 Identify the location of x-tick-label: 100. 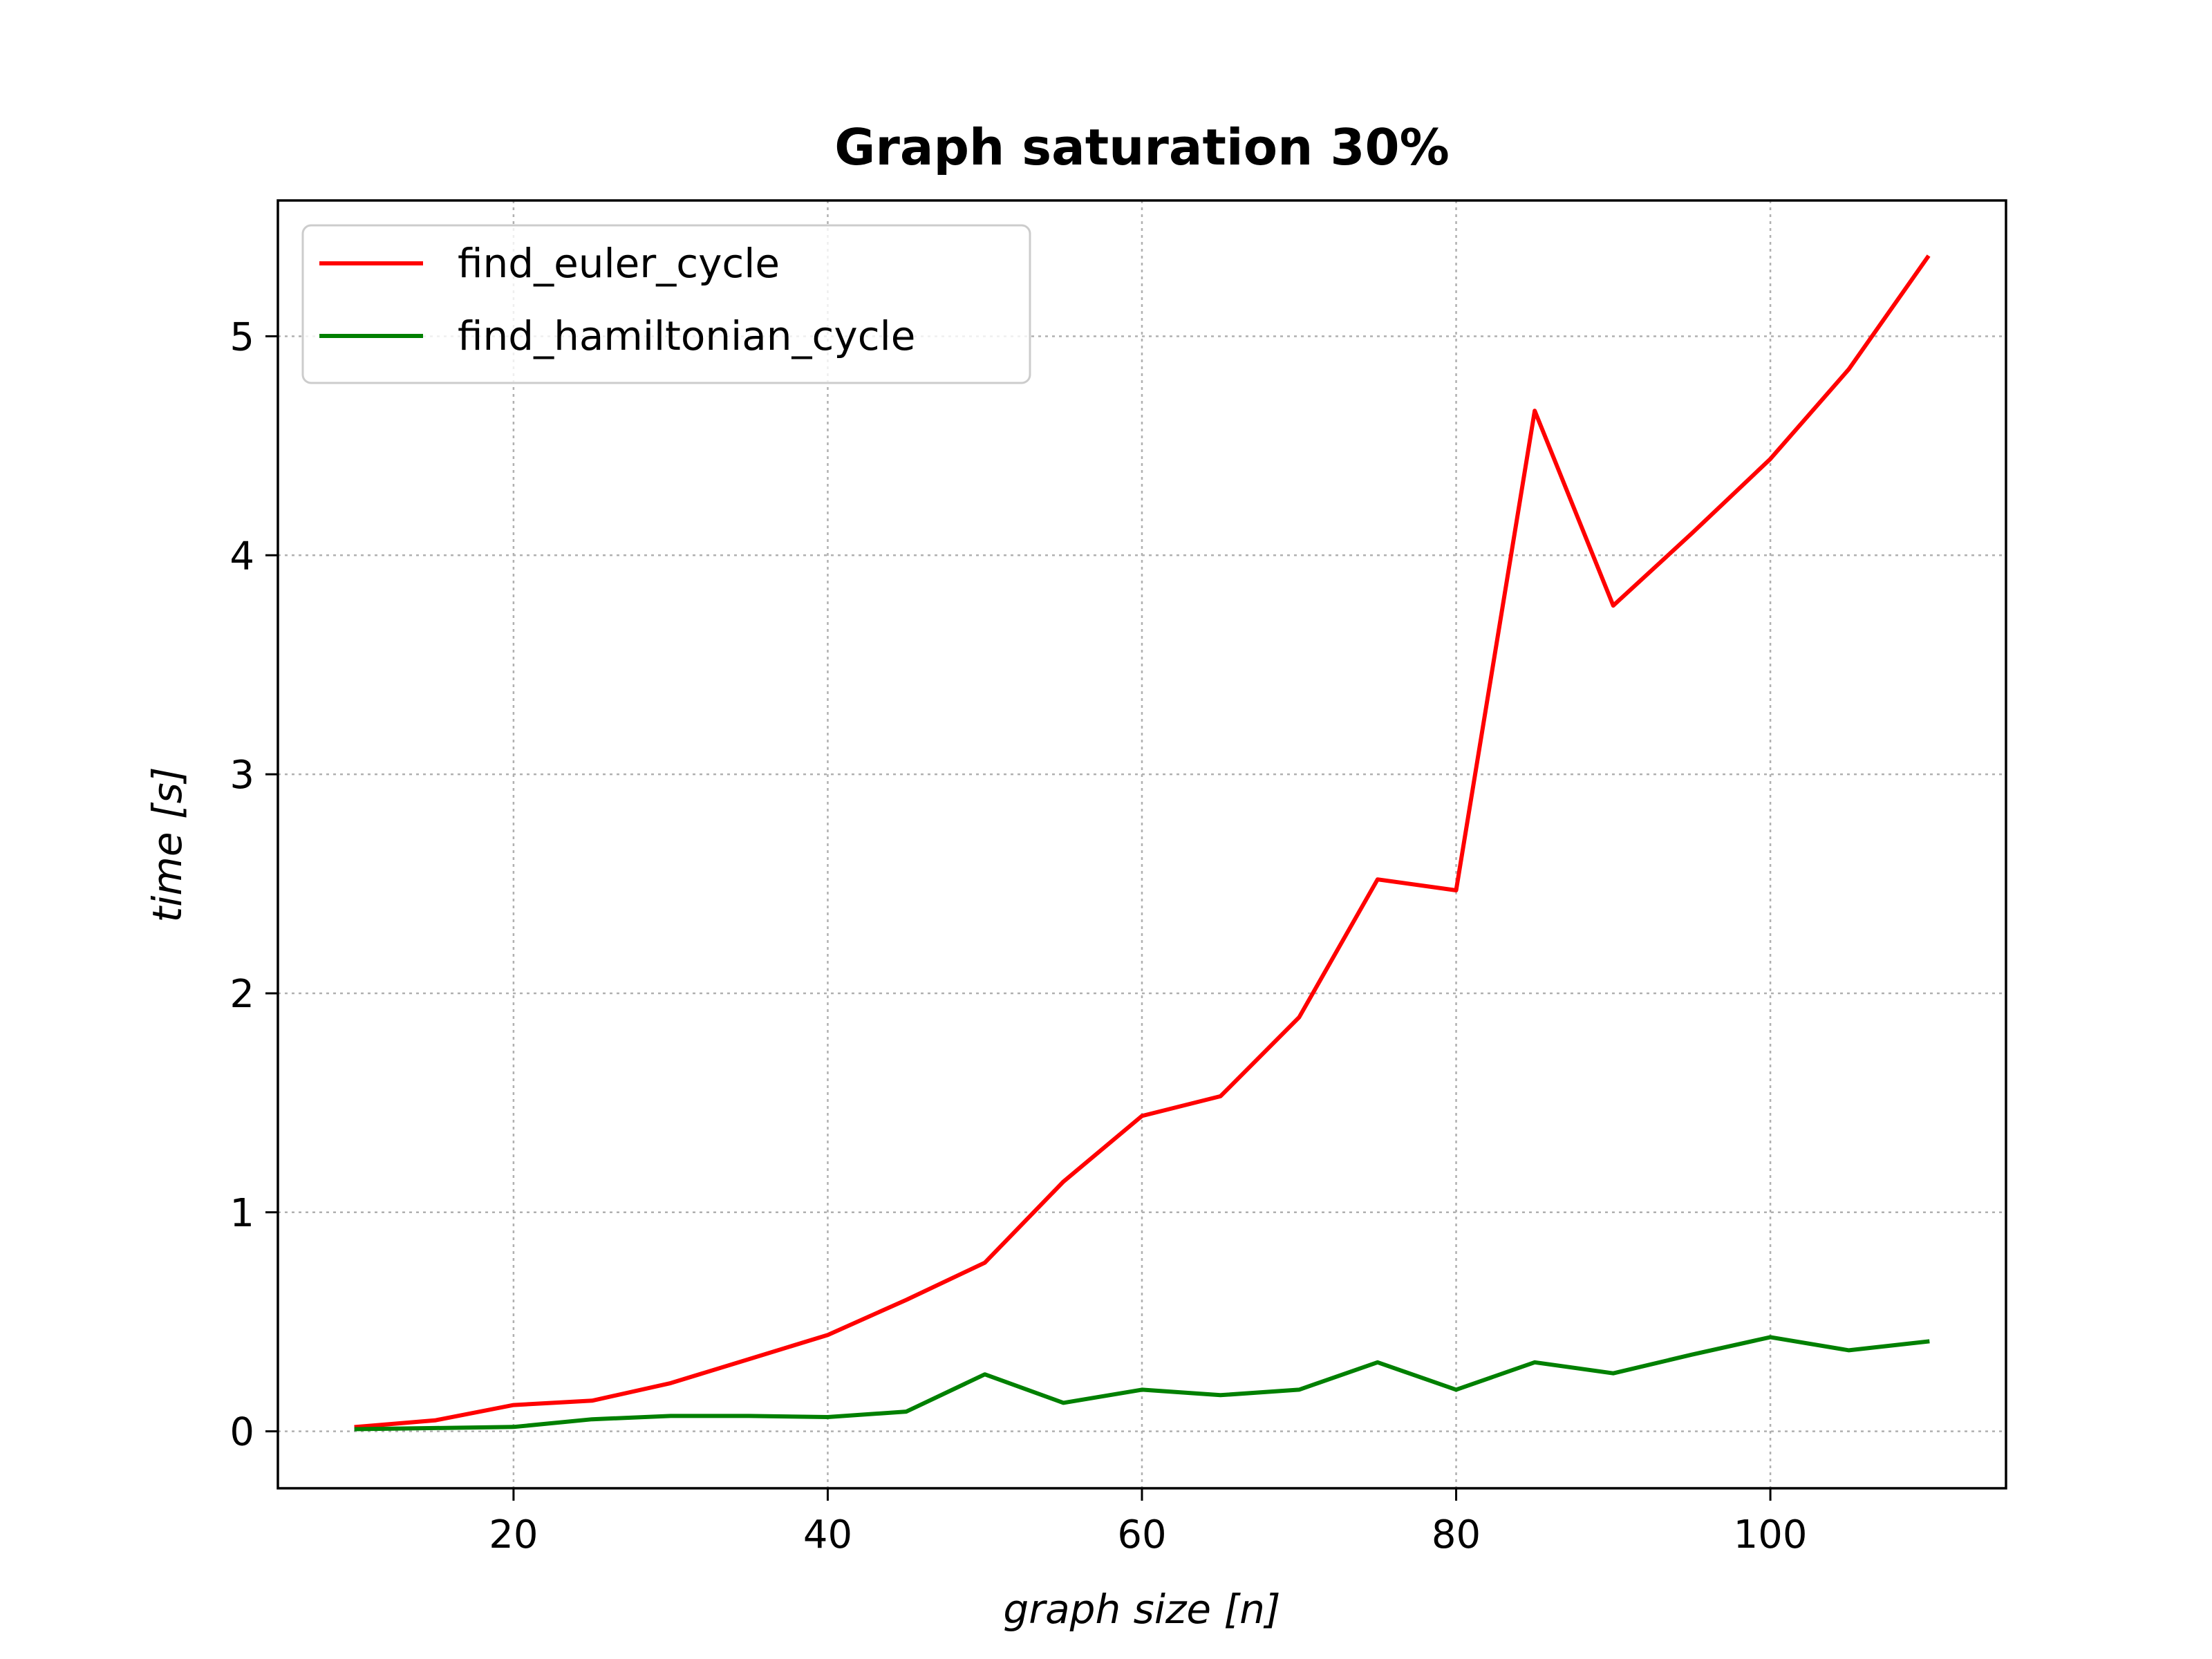
(1771, 1535).